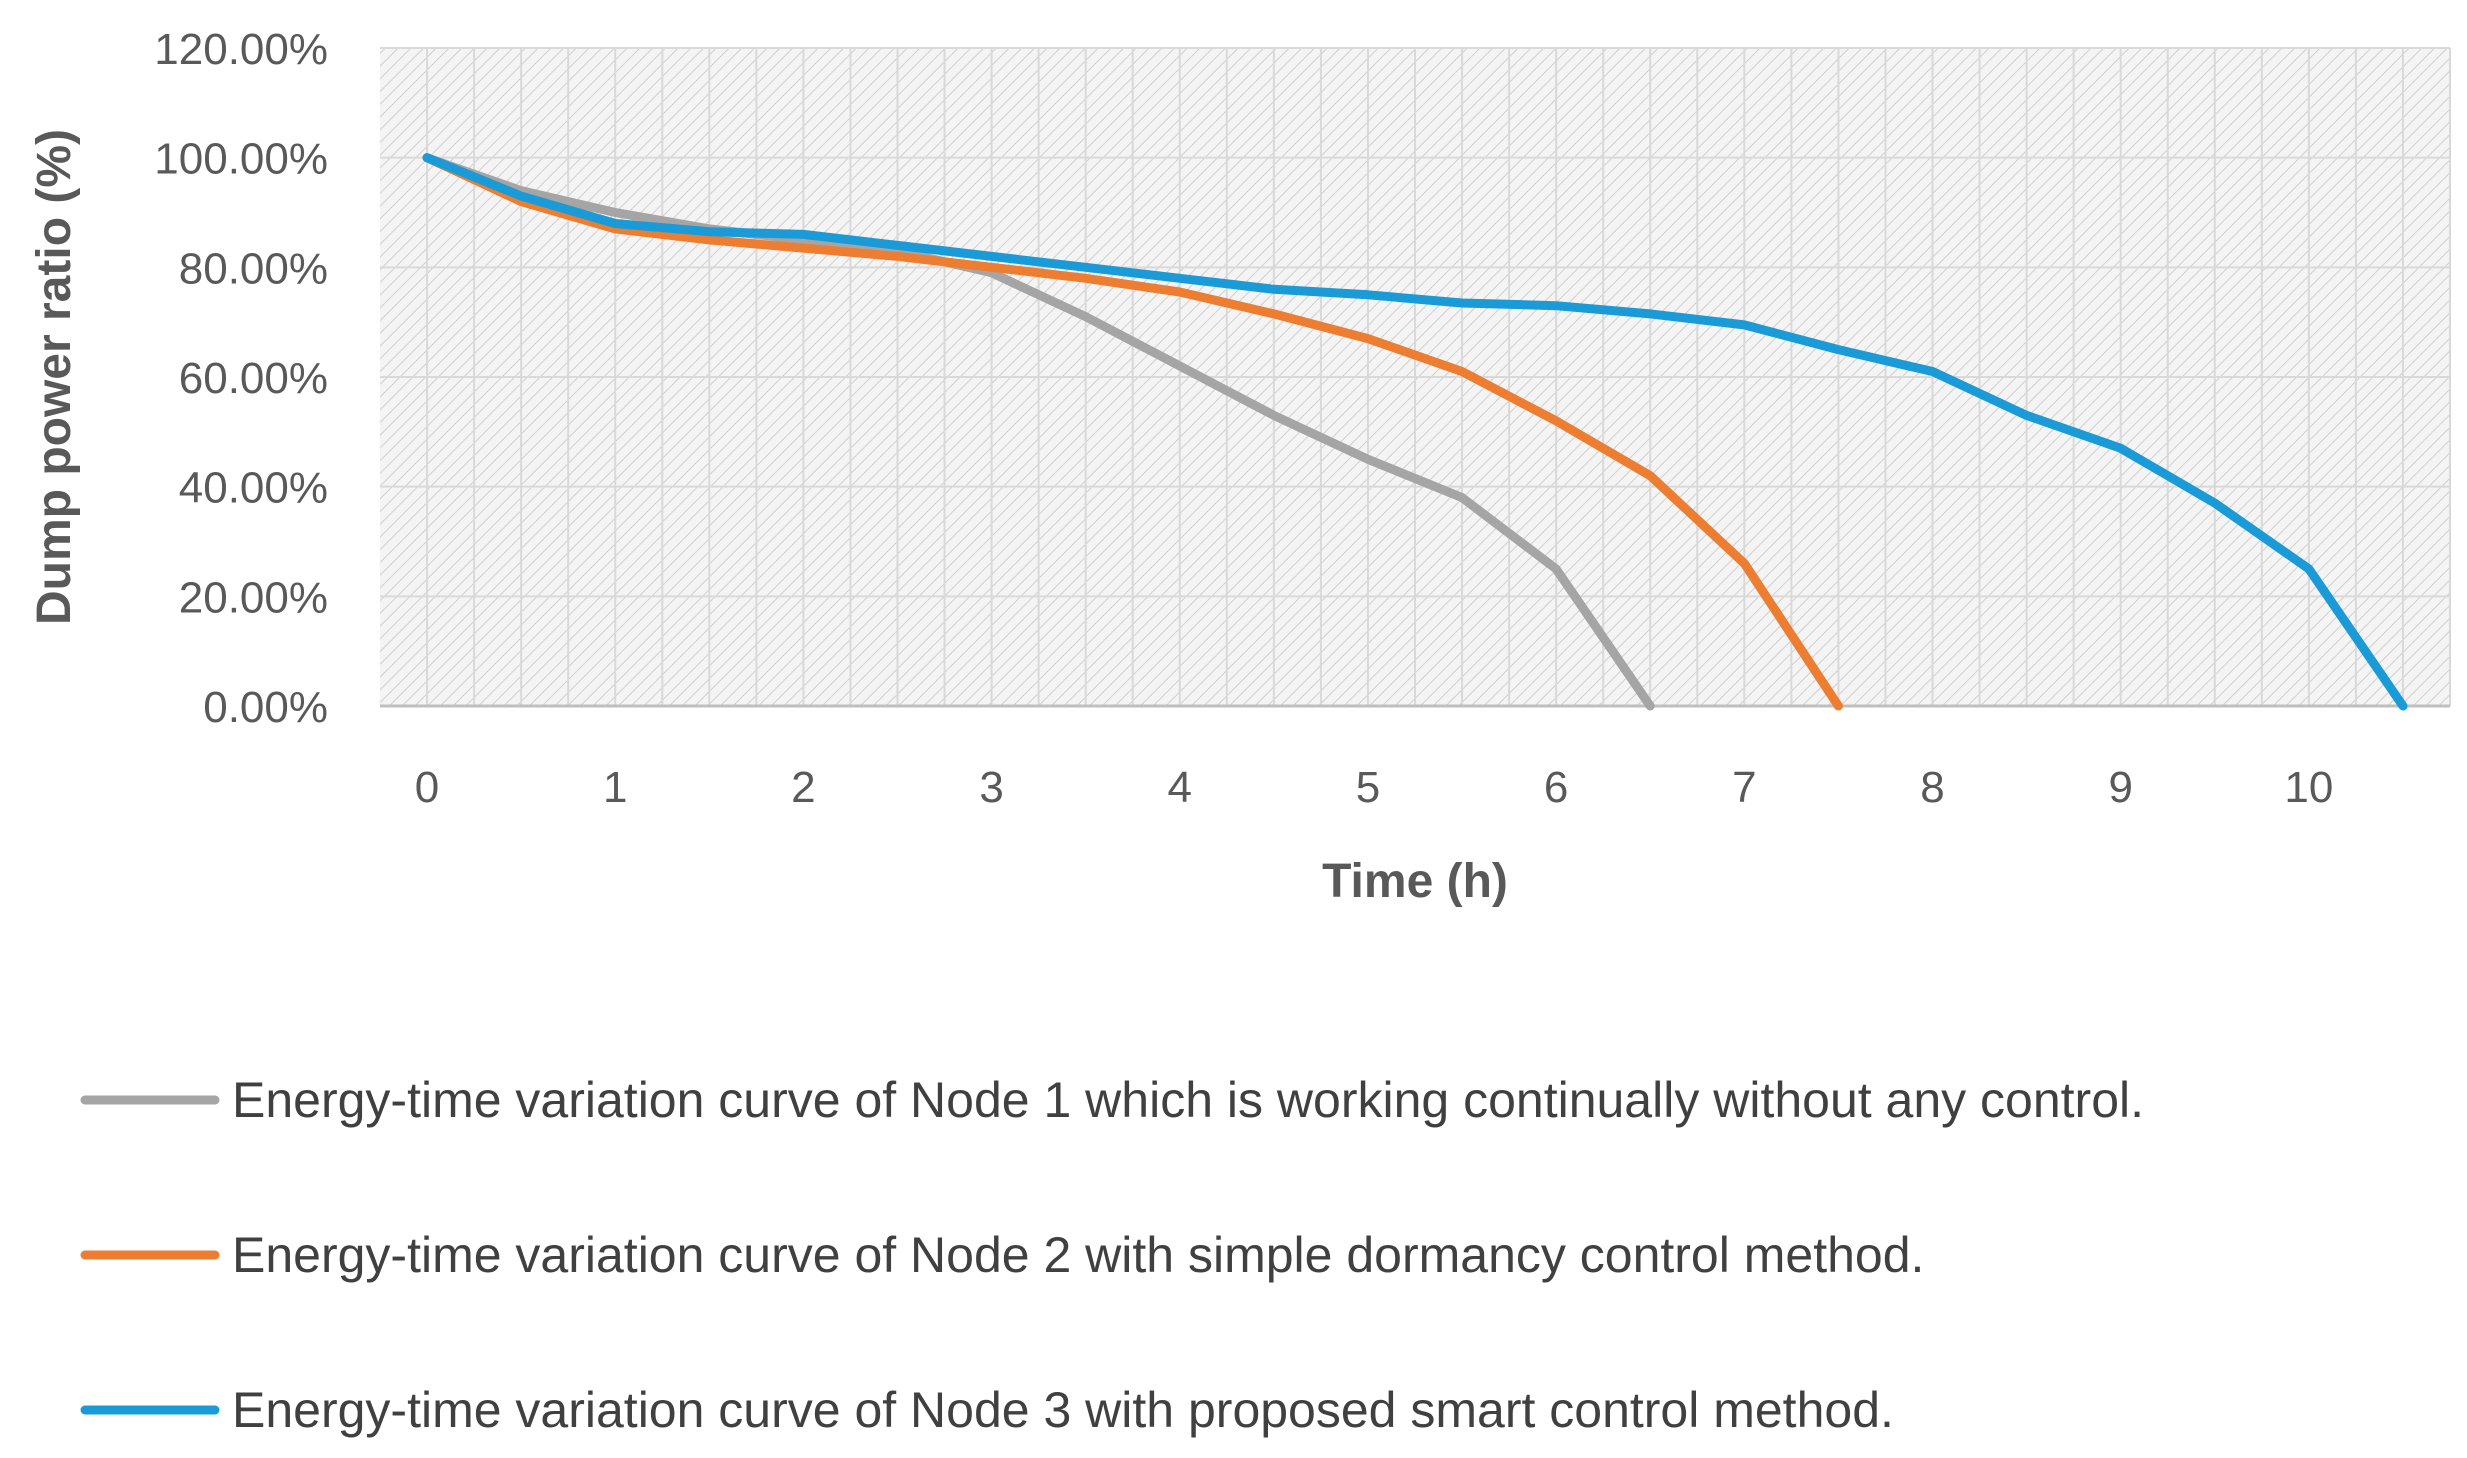 This screenshot has height=1458, width=2467. What do you see at coordinates (241, 159) in the screenshot?
I see `y-tick-label: 100.00%` at bounding box center [241, 159].